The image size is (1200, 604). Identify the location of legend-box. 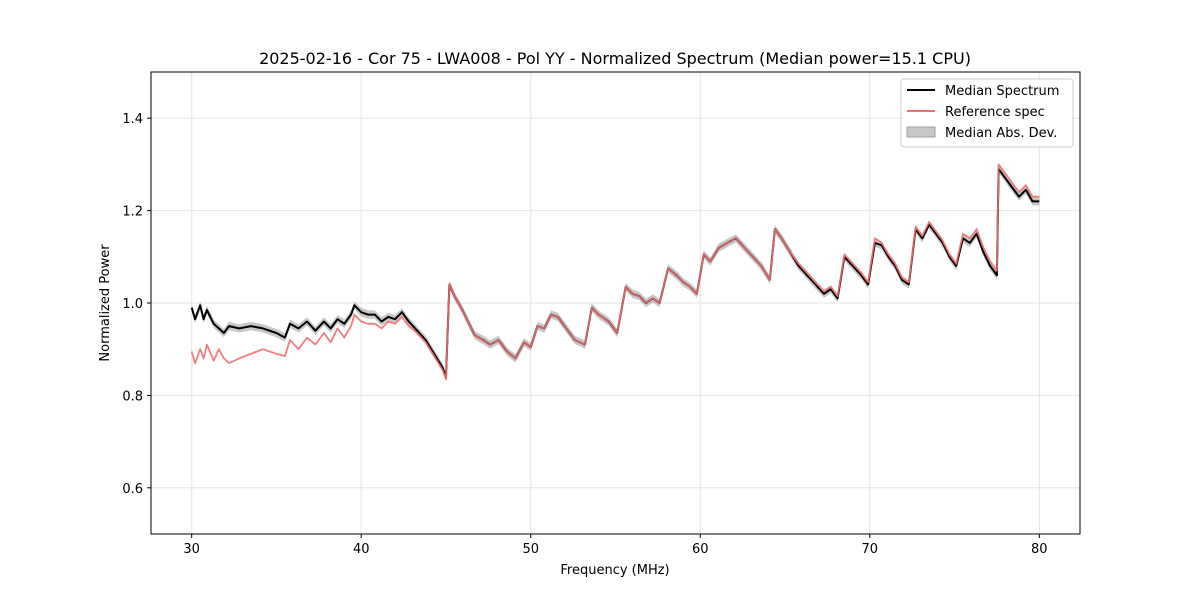
(987, 113).